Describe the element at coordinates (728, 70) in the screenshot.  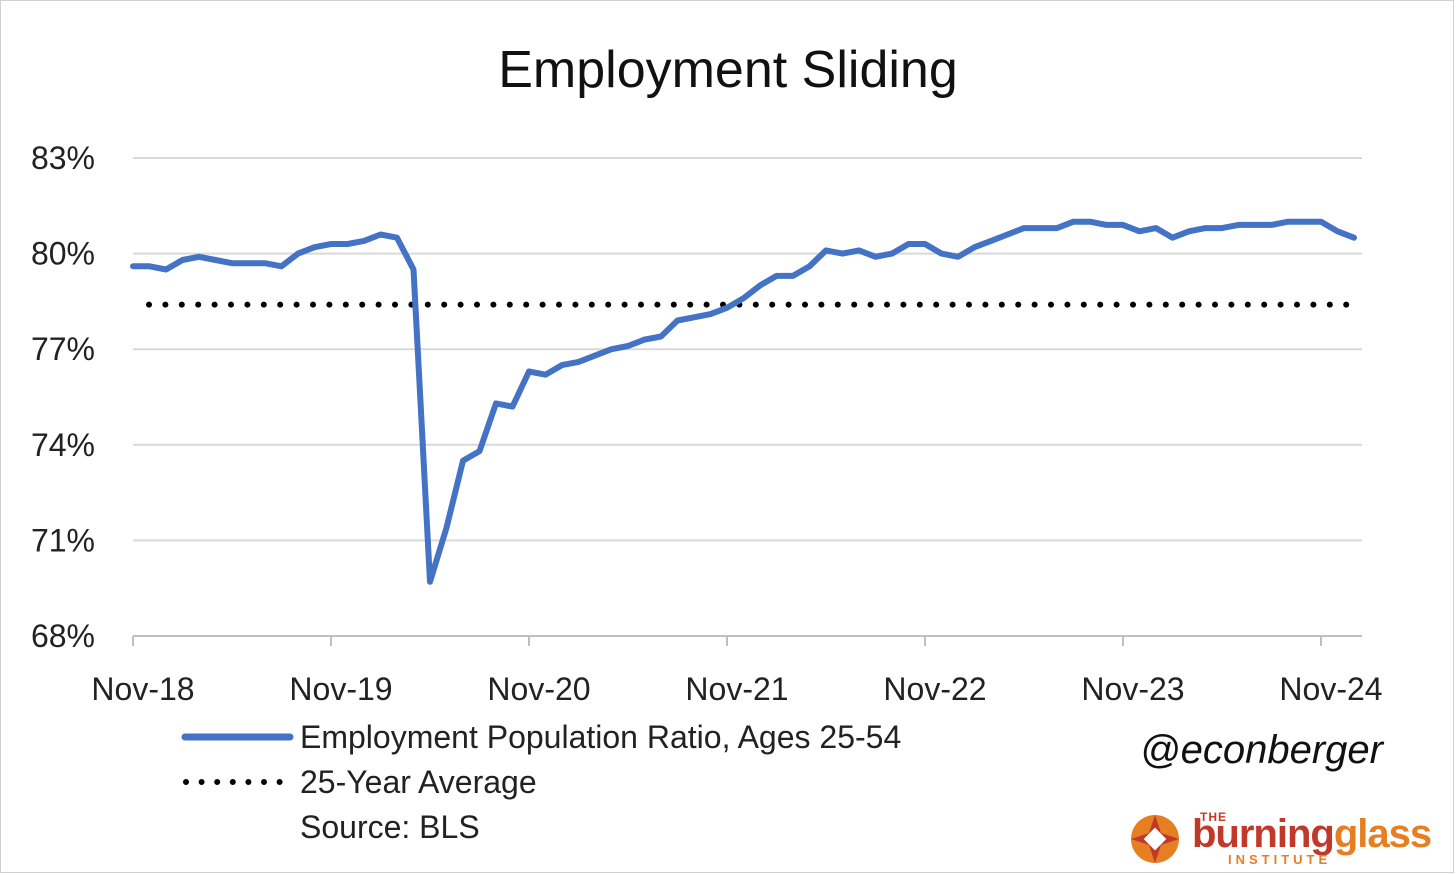
I see `chart-title: Employment Sliding` at that location.